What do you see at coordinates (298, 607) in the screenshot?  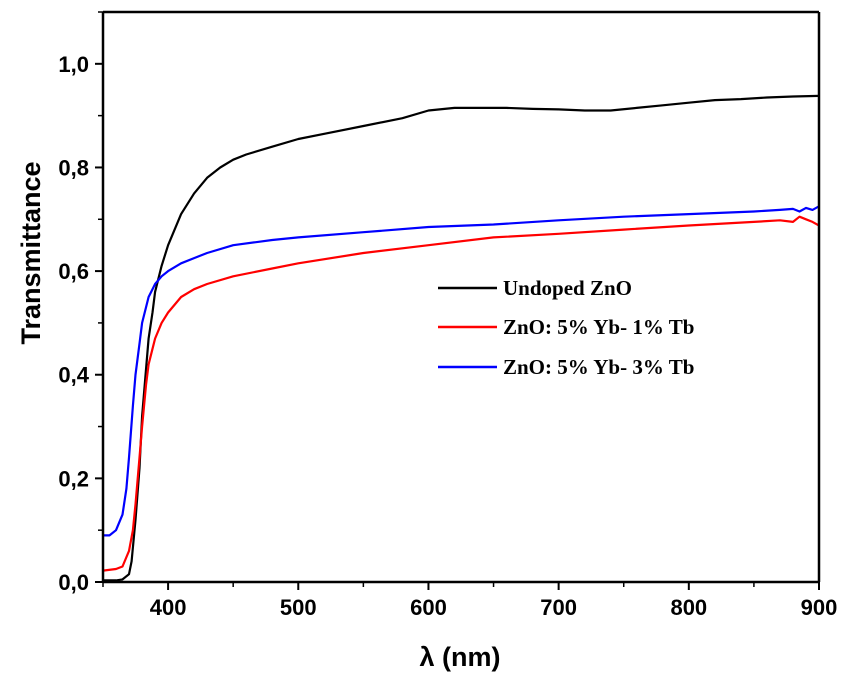 I see `x-tick-label-500: 500` at bounding box center [298, 607].